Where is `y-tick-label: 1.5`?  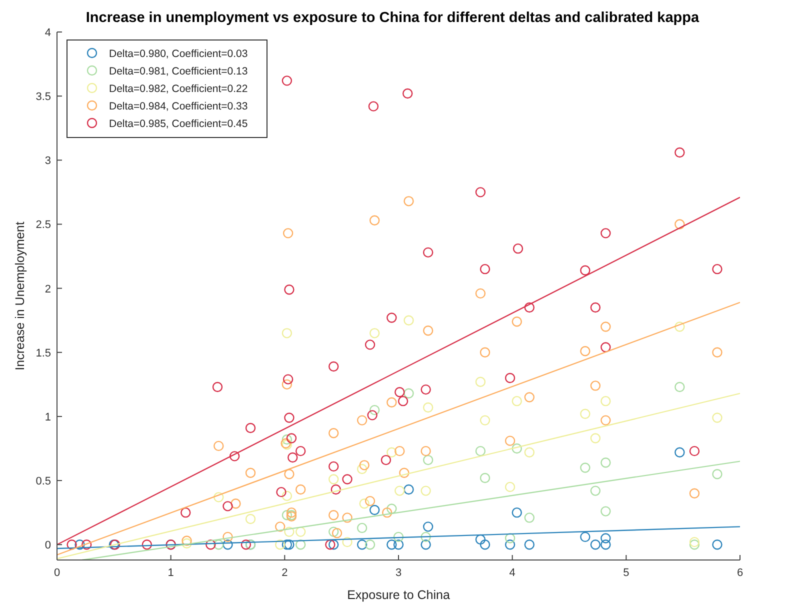
y-tick-label: 1.5 is located at coordinates (43, 353).